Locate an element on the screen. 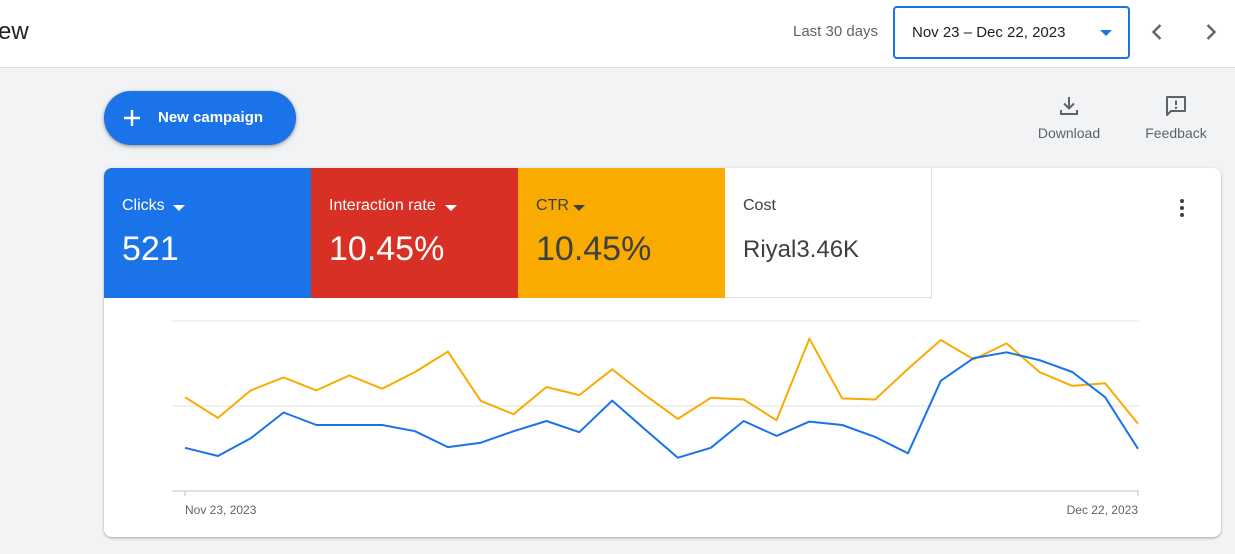  metric-value: 521 is located at coordinates (150, 249).